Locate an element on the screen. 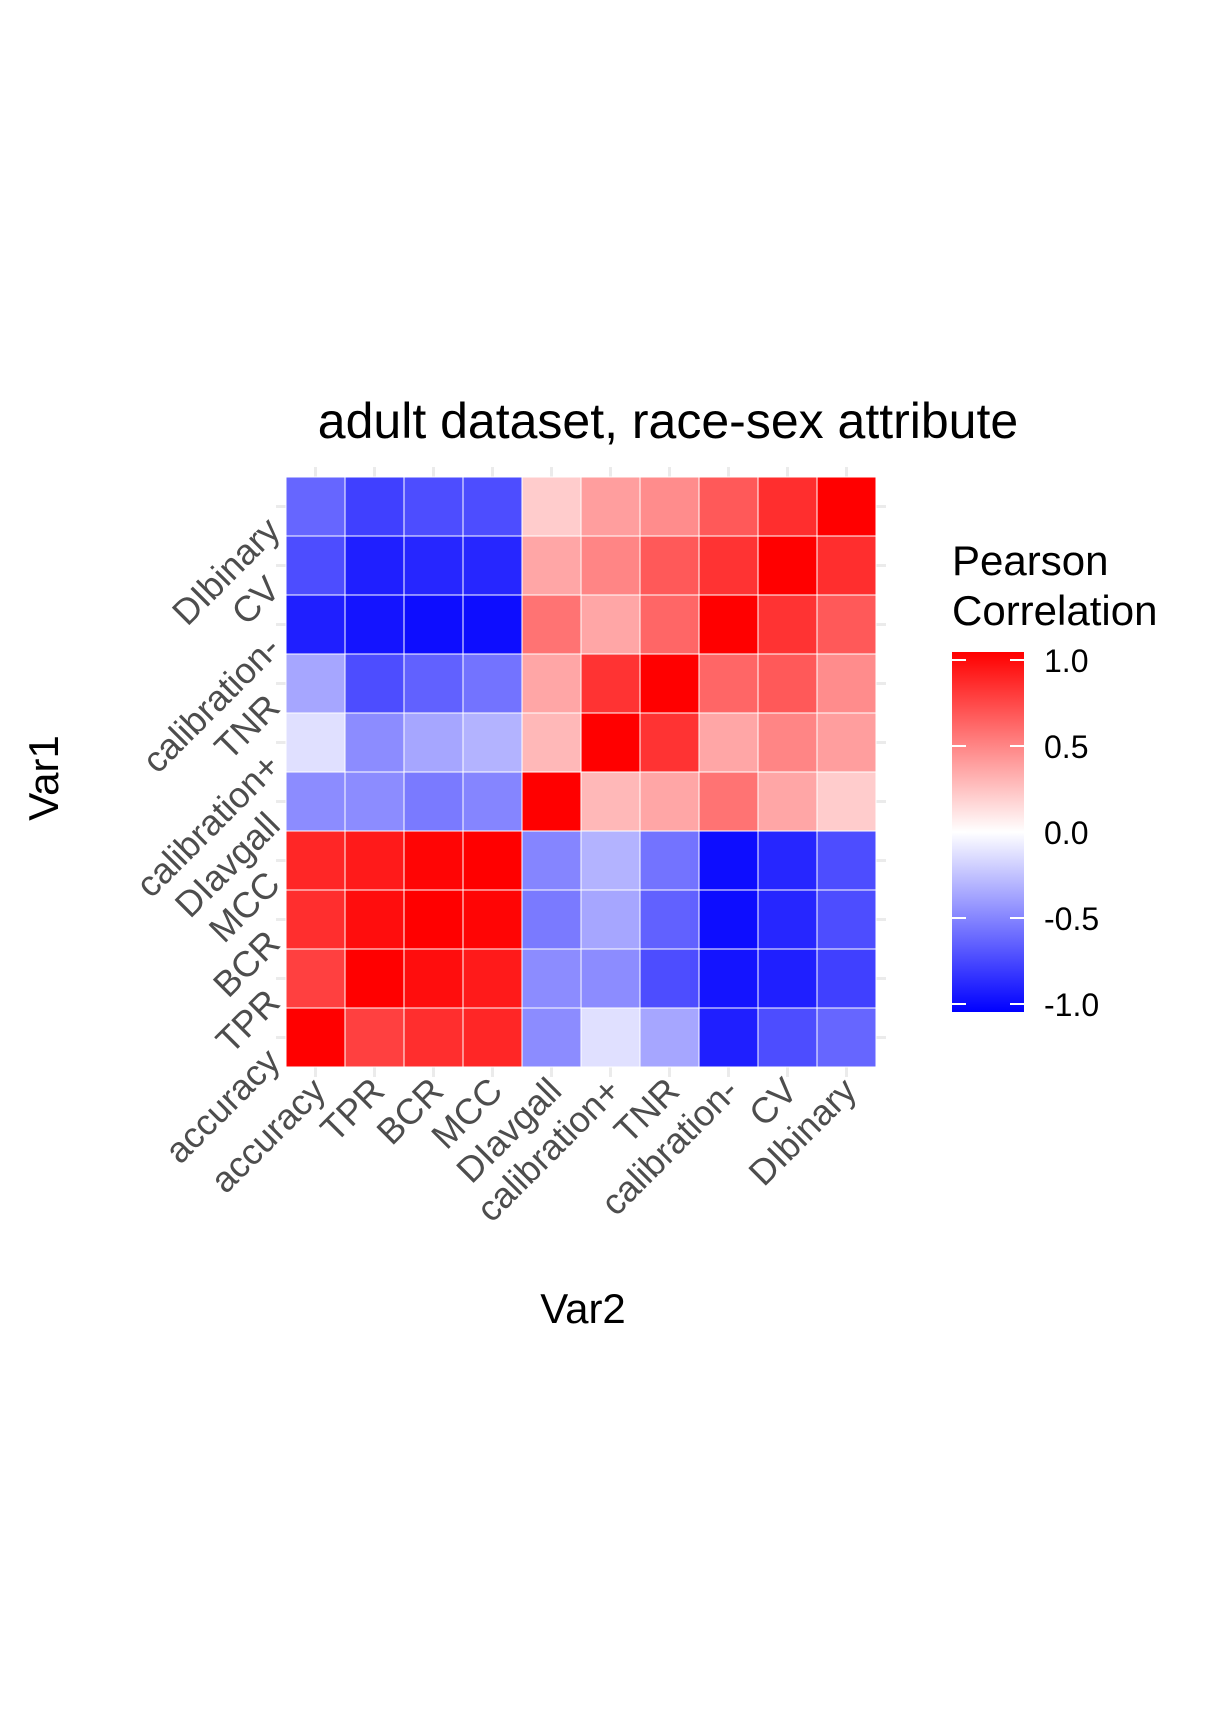 The height and width of the screenshot is (1725, 1215). legend: Pearson Correlation 1.0 0.5 0.0 -0.5 -1.0 is located at coordinates (1054, 780).